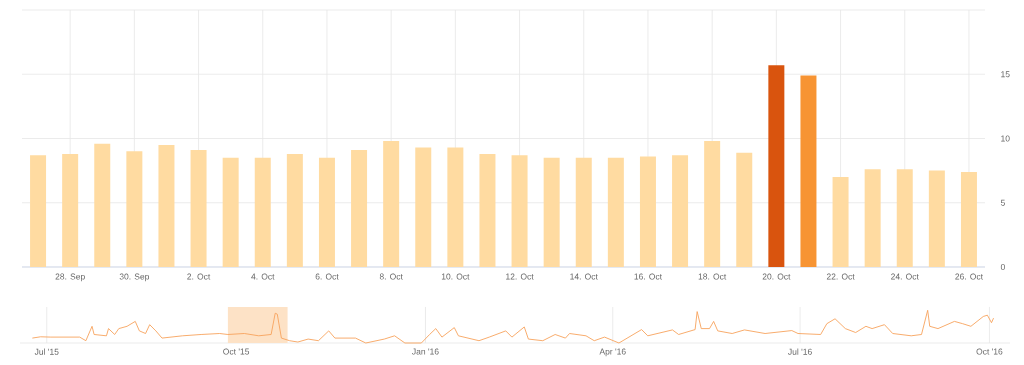 Image resolution: width=1024 pixels, height=365 pixels. Describe the element at coordinates (455, 276) in the screenshot. I see `x-tick-label: 10. Oct` at that location.